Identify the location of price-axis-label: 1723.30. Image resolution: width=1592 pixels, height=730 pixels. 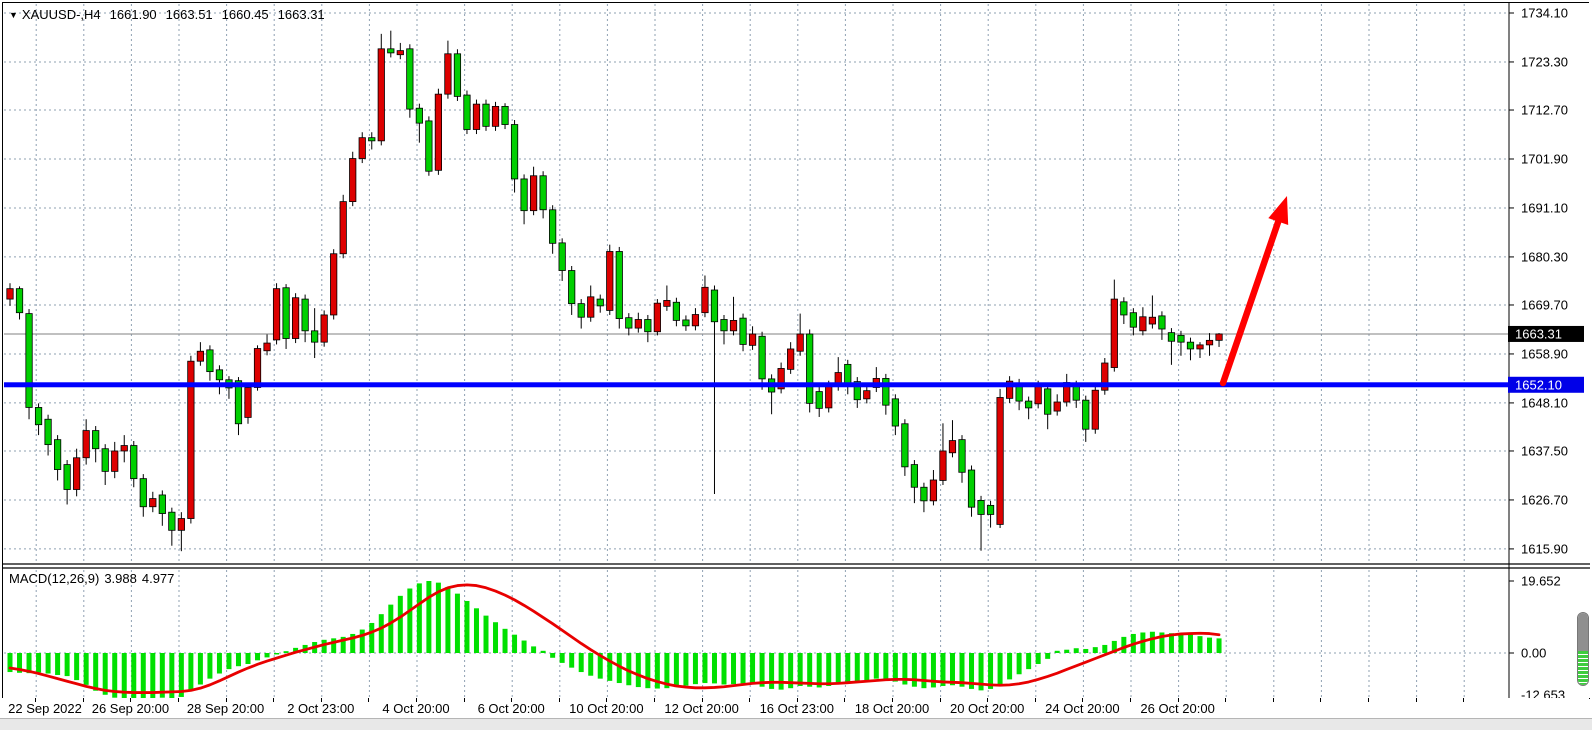
(1544, 61).